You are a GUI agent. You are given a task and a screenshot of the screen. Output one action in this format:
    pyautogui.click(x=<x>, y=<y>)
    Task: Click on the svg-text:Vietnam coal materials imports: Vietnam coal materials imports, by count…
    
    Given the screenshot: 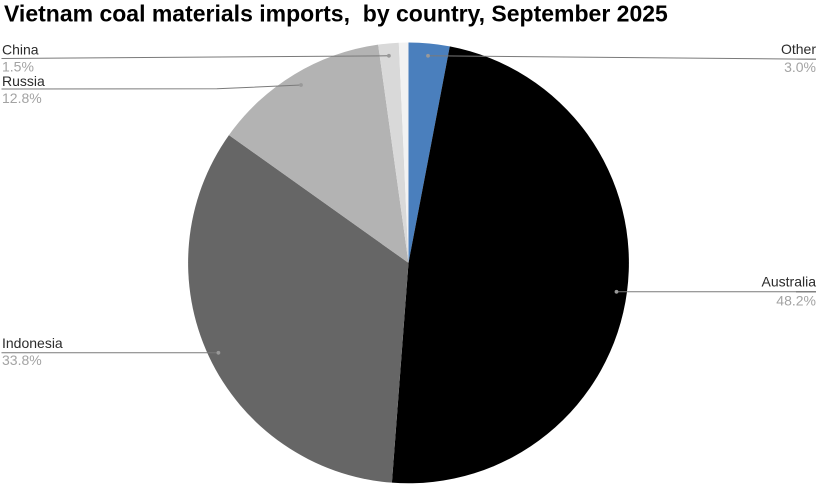 What is the action you would take?
    pyautogui.click(x=336, y=14)
    